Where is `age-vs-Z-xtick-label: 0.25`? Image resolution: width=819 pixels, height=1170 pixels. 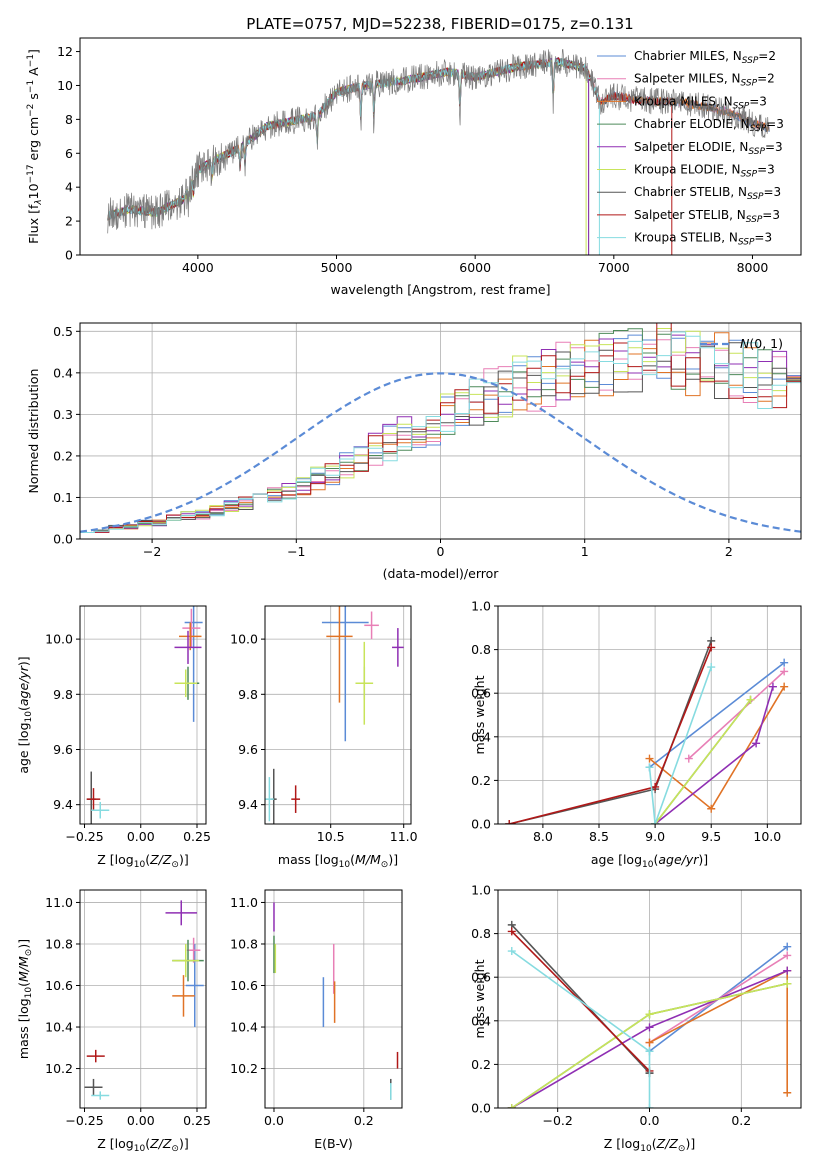
age-vs-Z-xtick-label: 0.25 is located at coordinates (197, 836).